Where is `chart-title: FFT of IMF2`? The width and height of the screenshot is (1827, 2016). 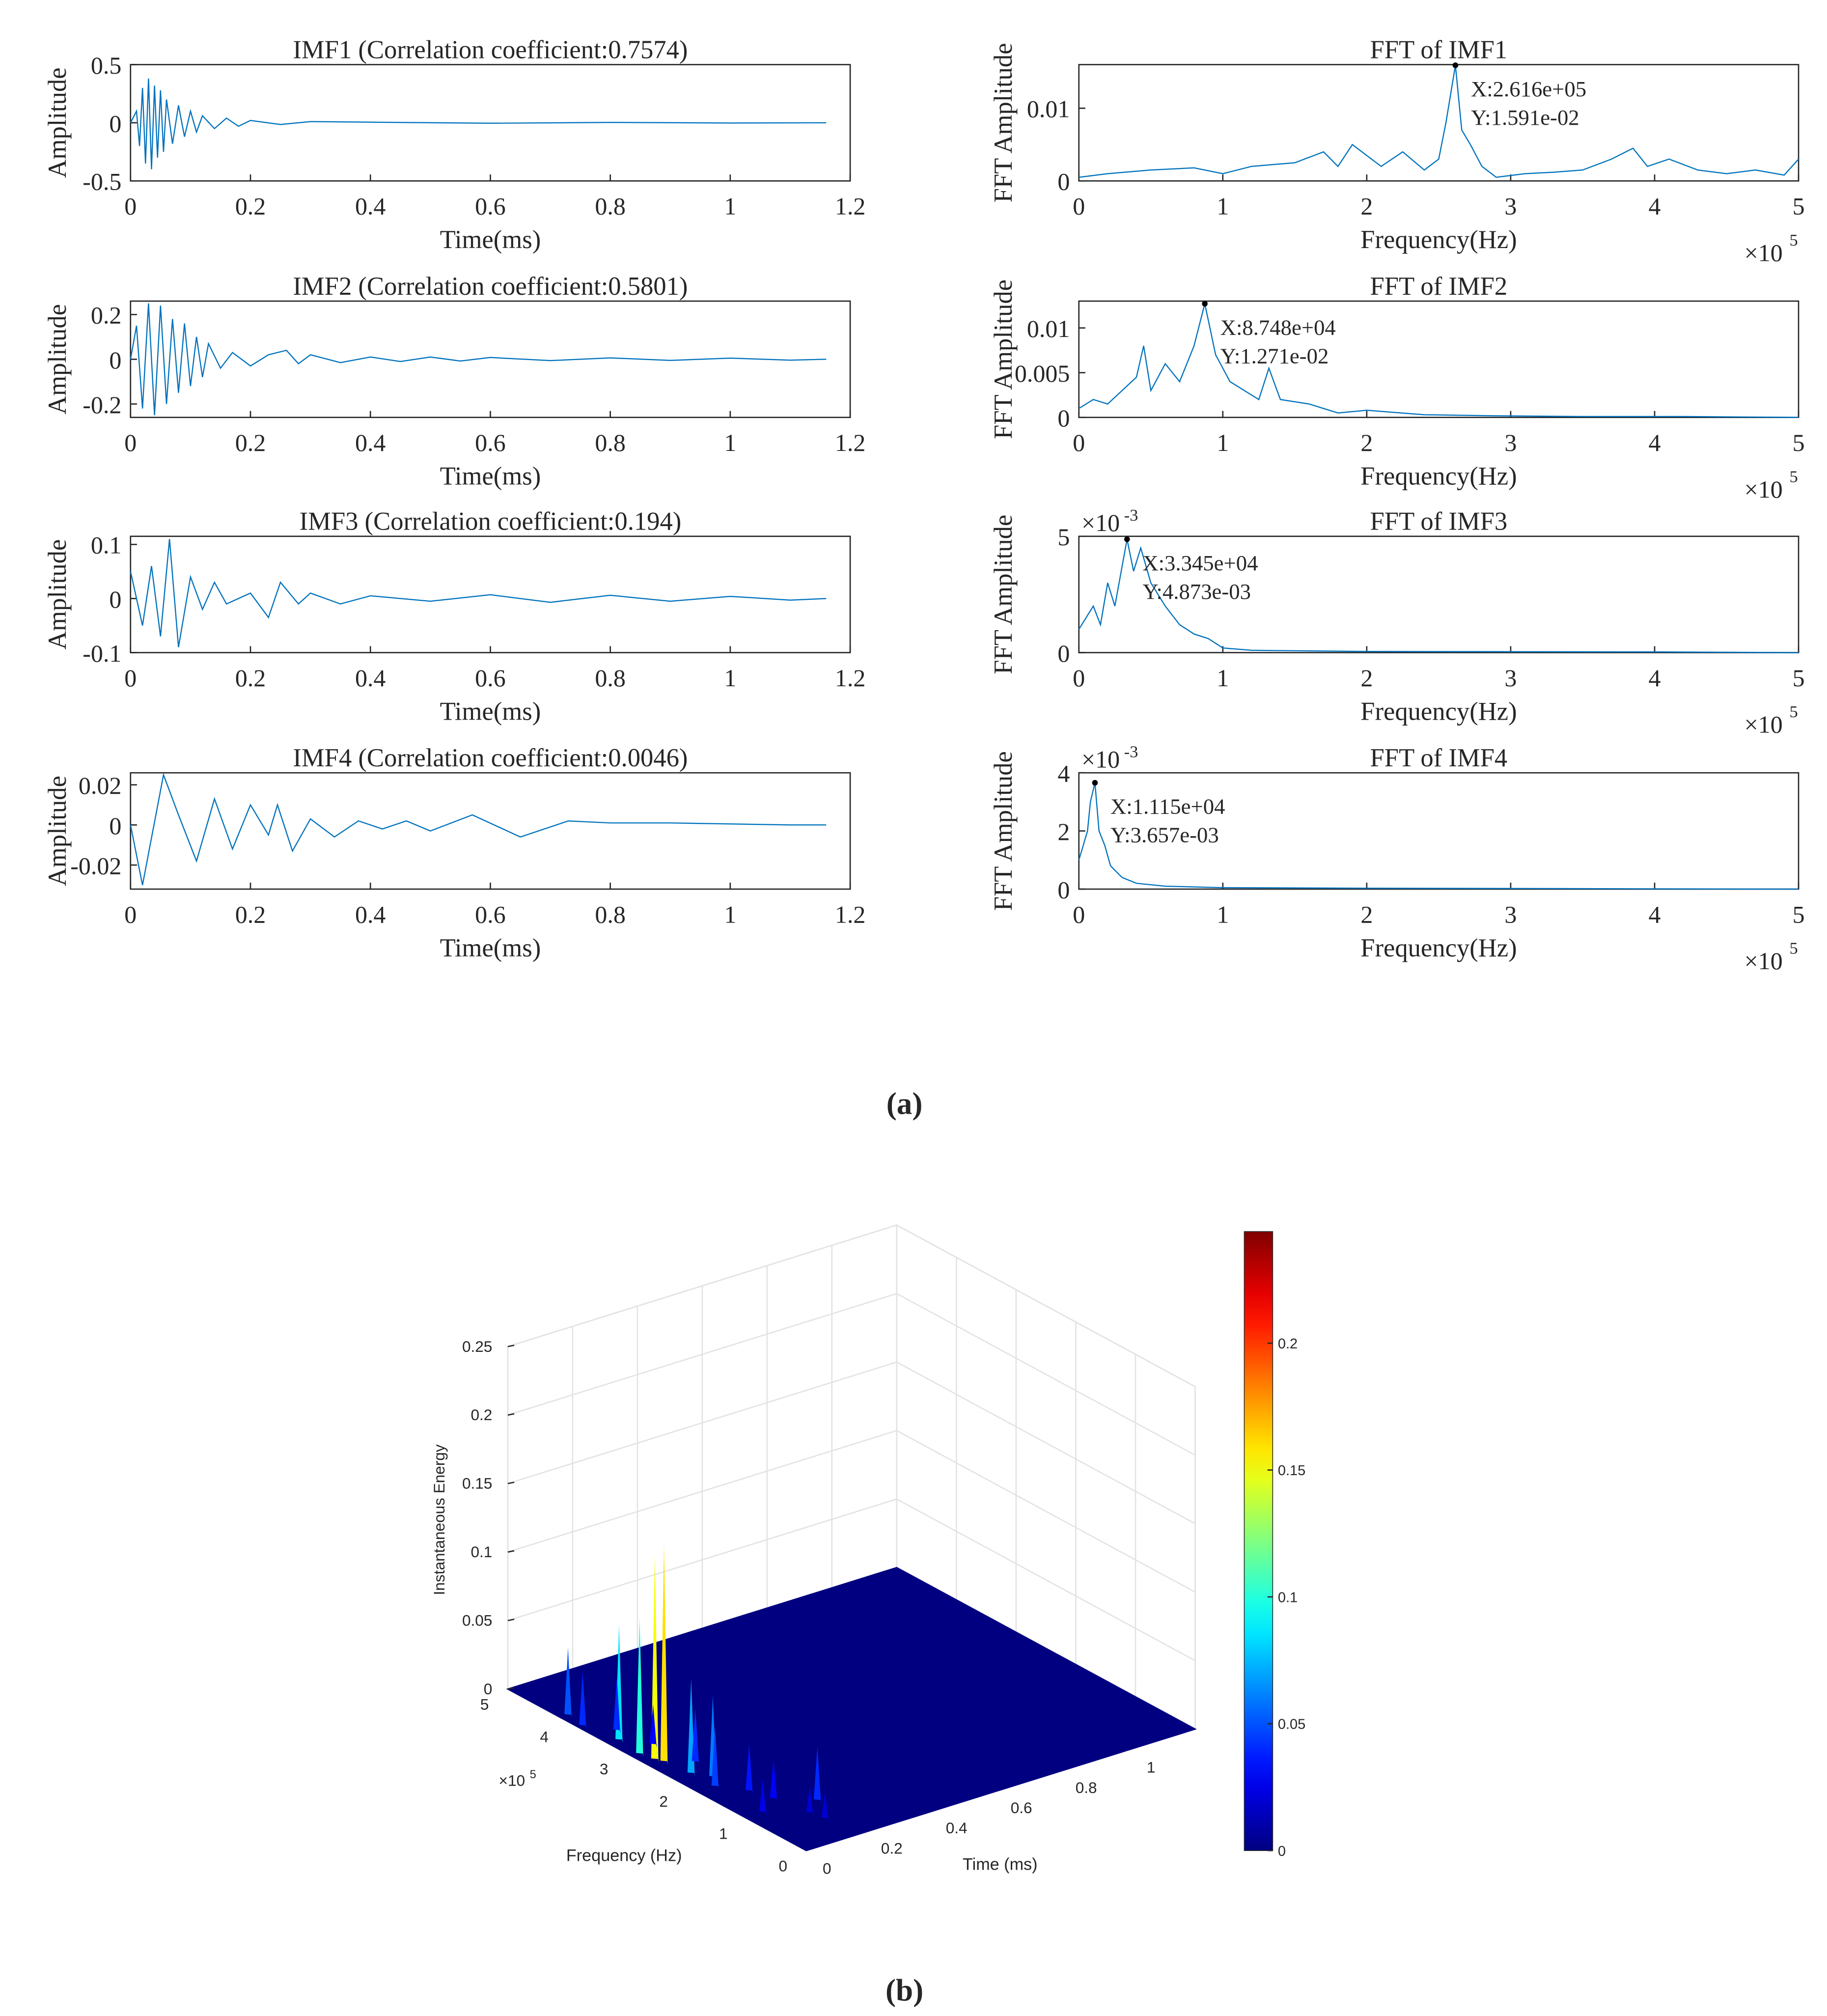 chart-title: FFT of IMF2 is located at coordinates (1439, 286).